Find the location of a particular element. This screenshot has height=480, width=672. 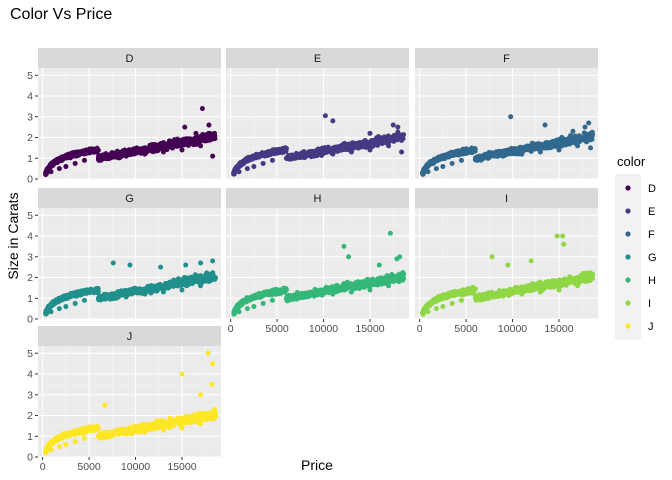

facet-strip-label: D is located at coordinates (130, 59).